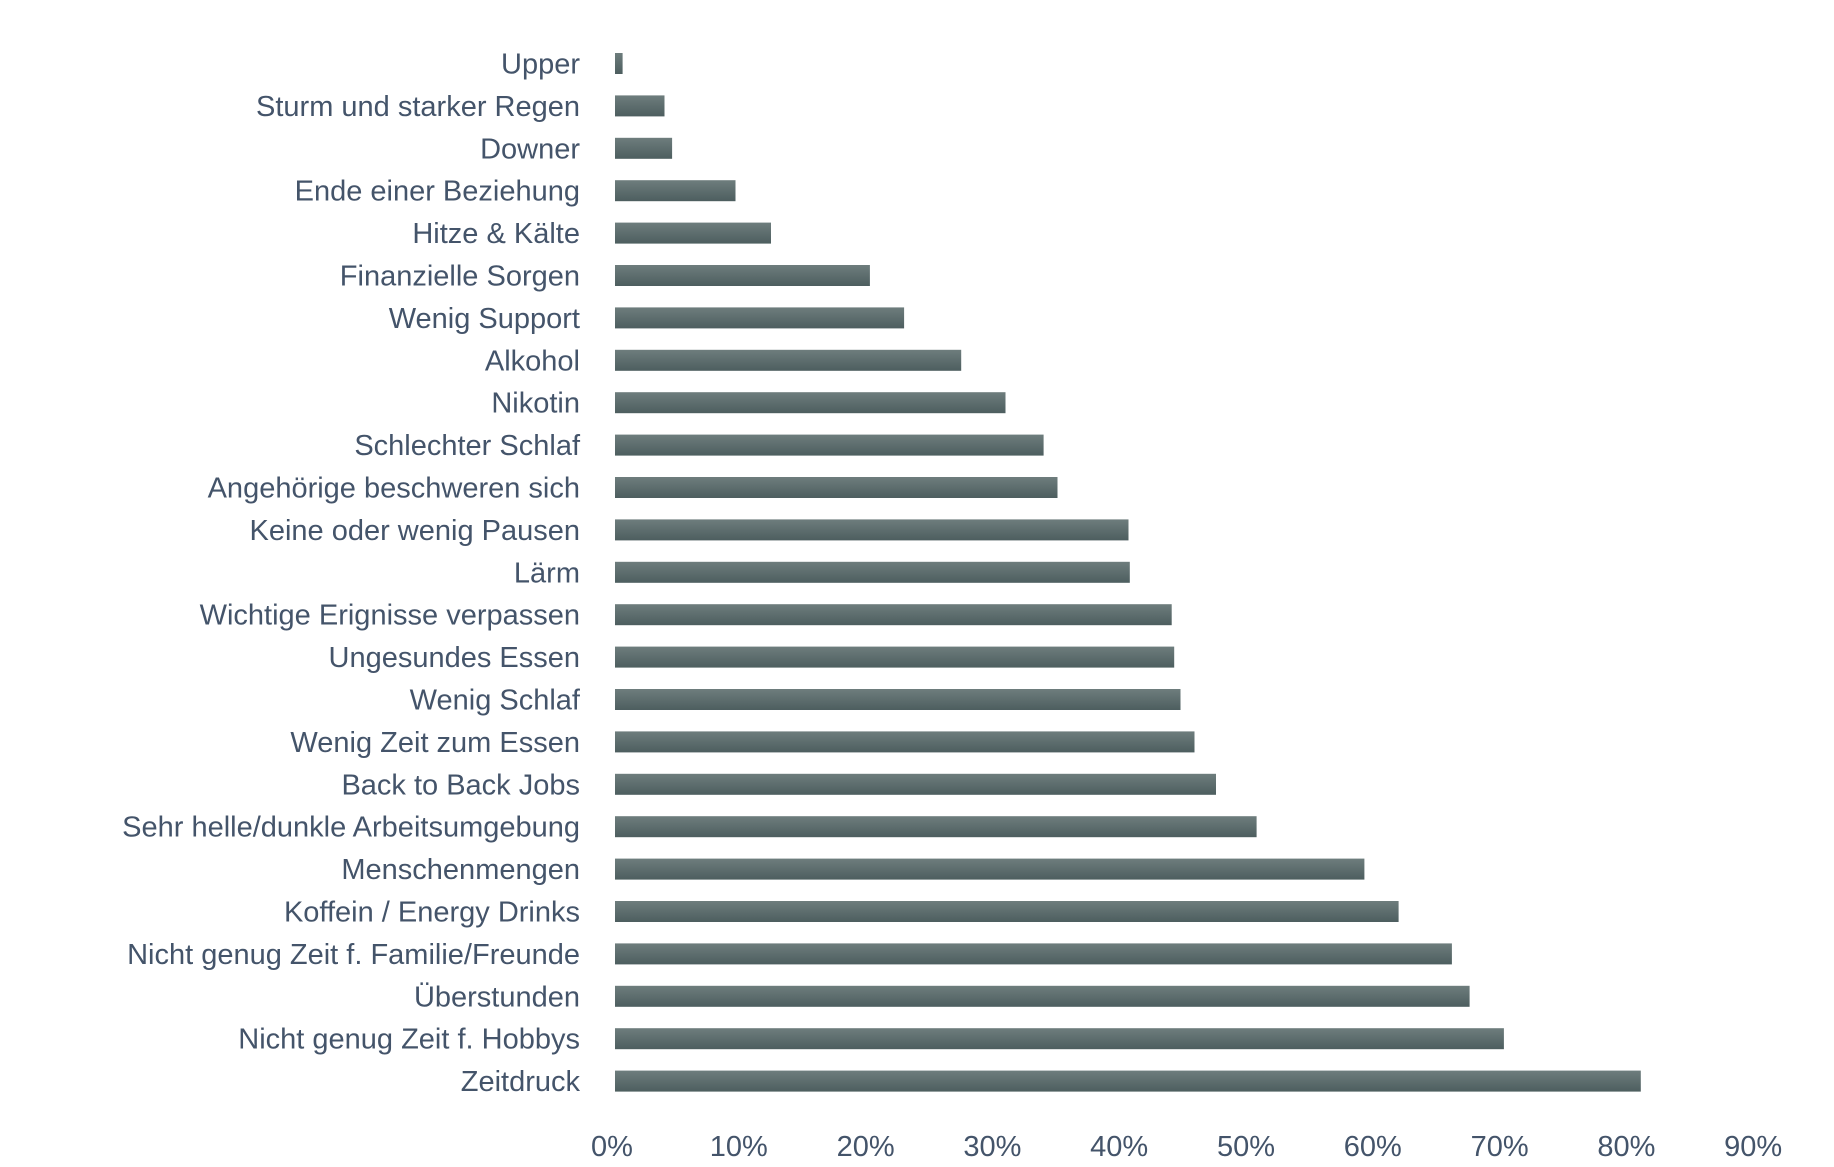 This screenshot has width=1834, height=1167. Describe the element at coordinates (484, 319) in the screenshot. I see `category-label: Wenig Support` at that location.